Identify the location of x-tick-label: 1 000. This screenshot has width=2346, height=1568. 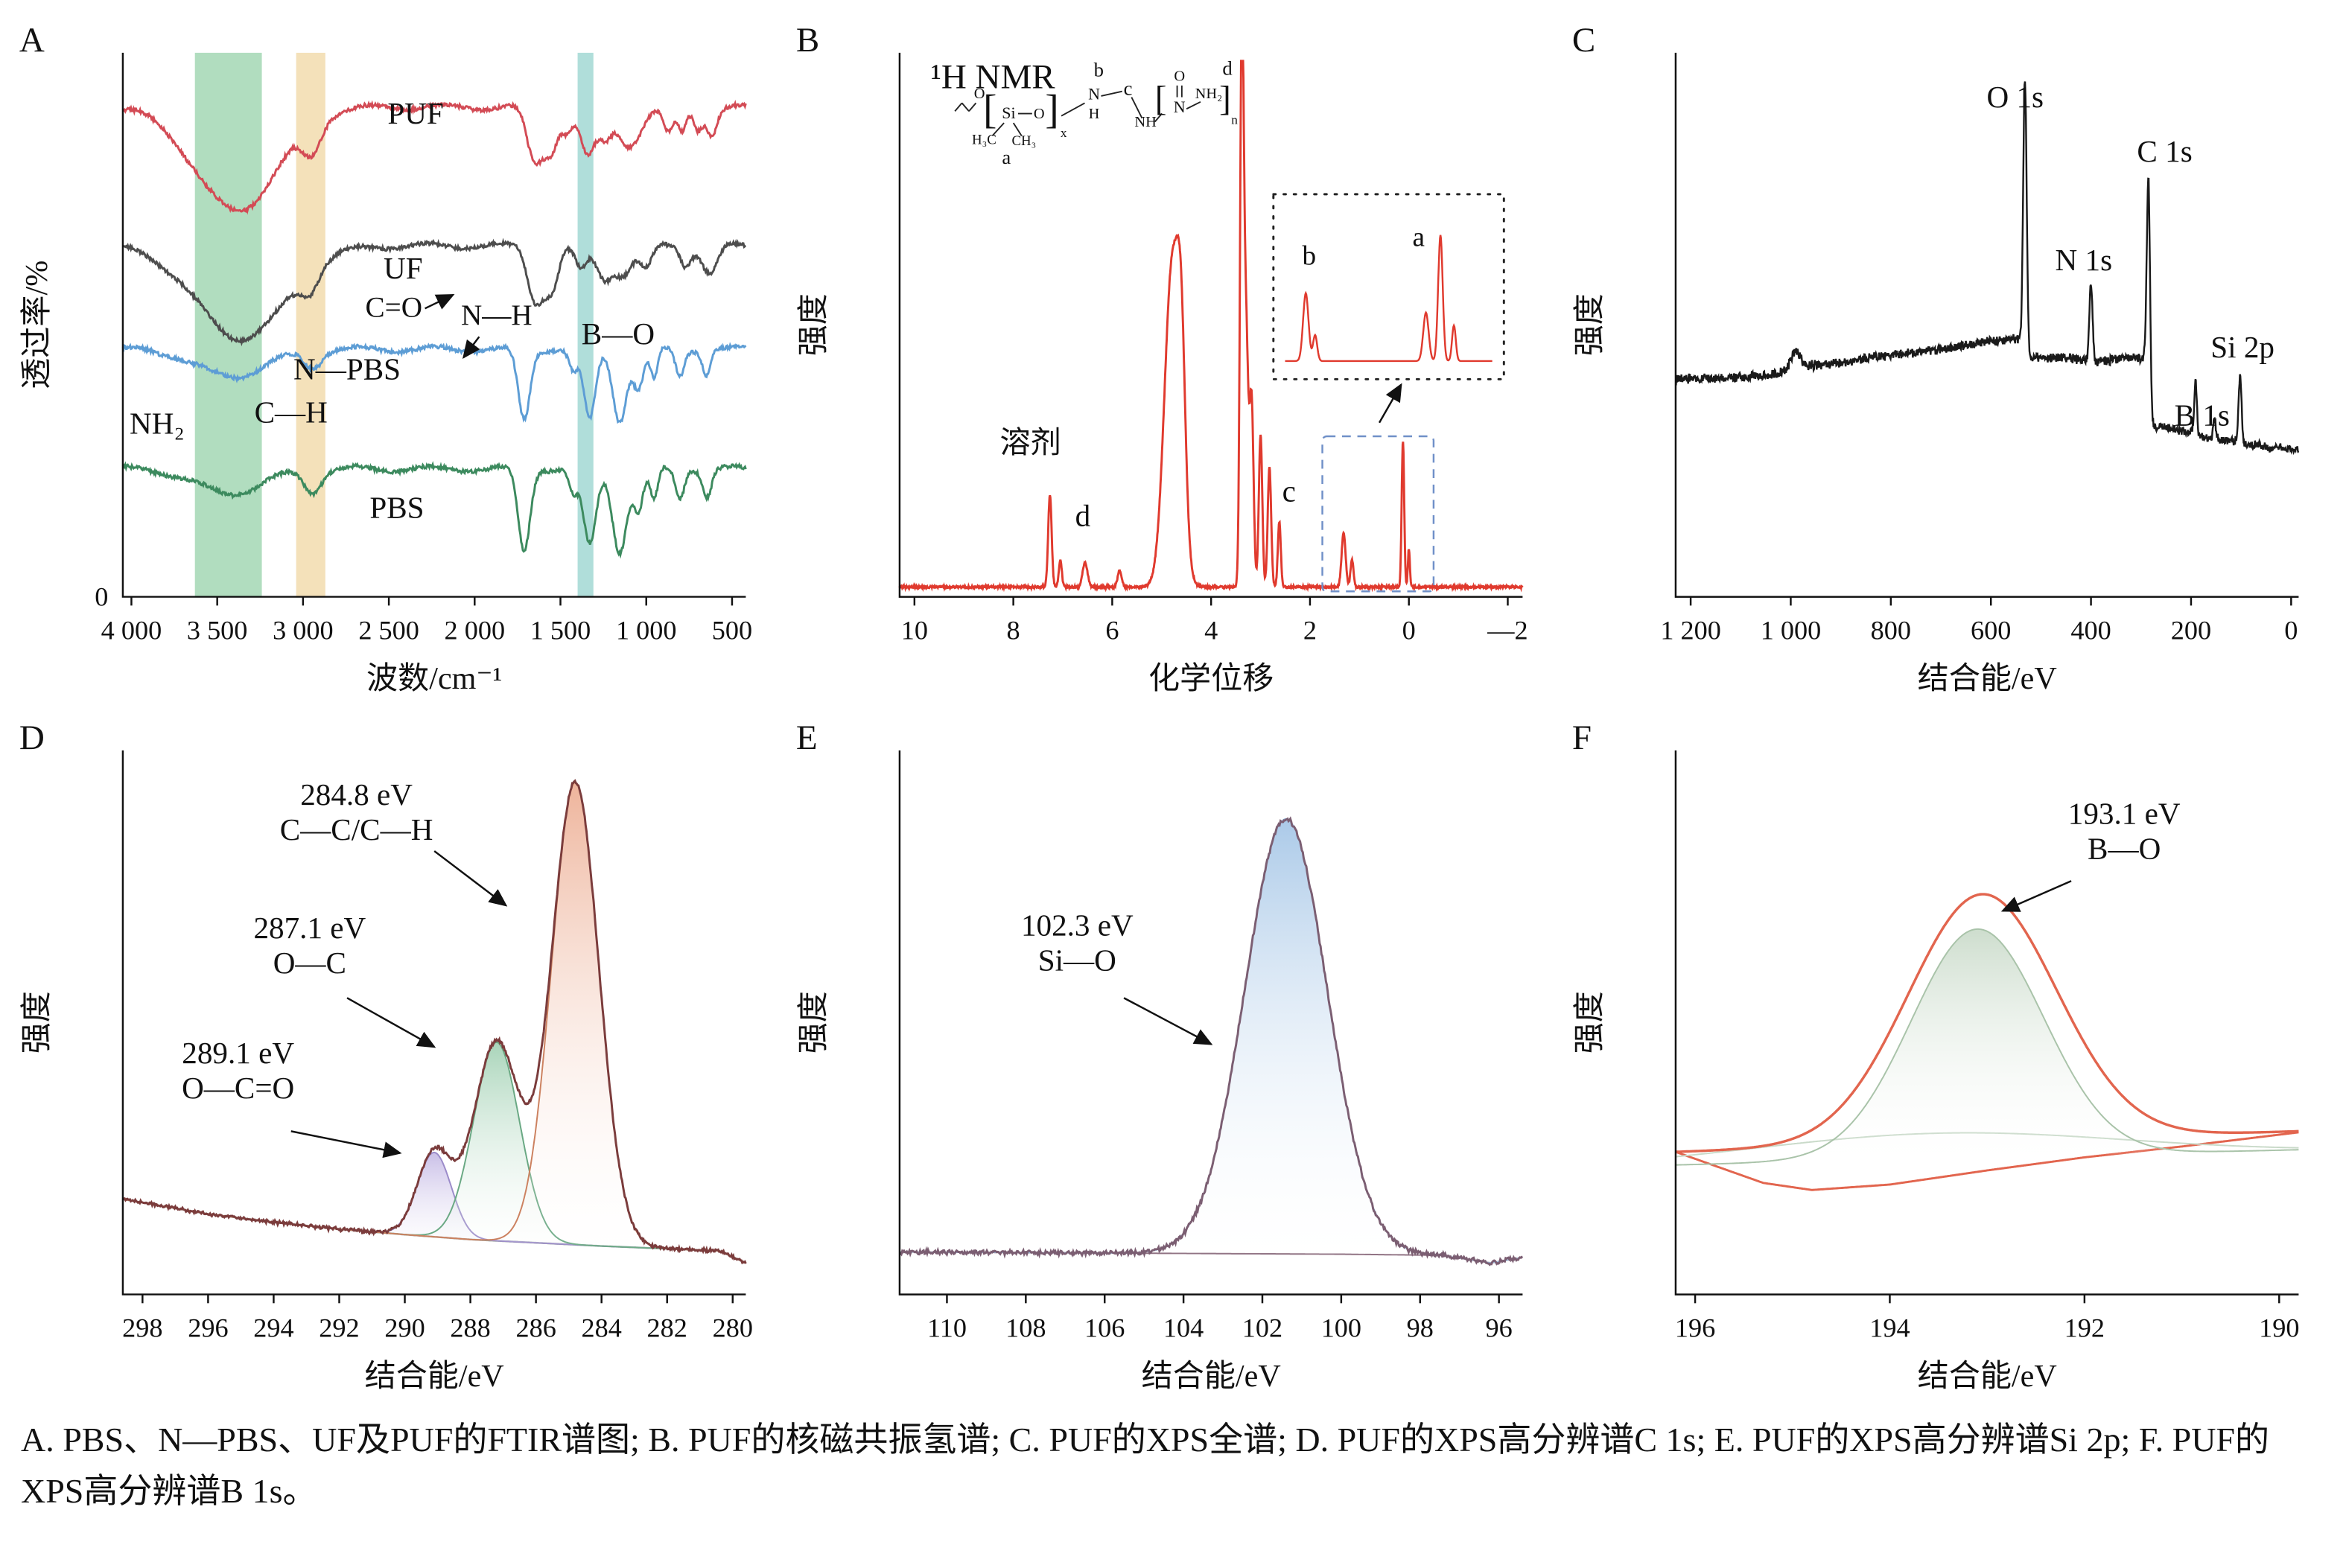
(1791, 630).